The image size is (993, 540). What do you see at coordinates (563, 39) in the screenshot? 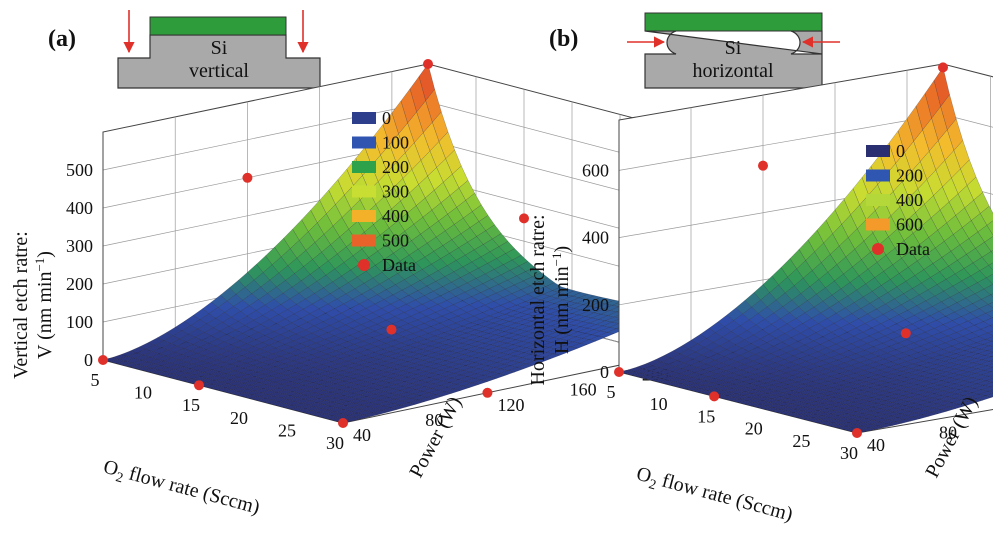
I see `panel-label: (b)` at bounding box center [563, 39].